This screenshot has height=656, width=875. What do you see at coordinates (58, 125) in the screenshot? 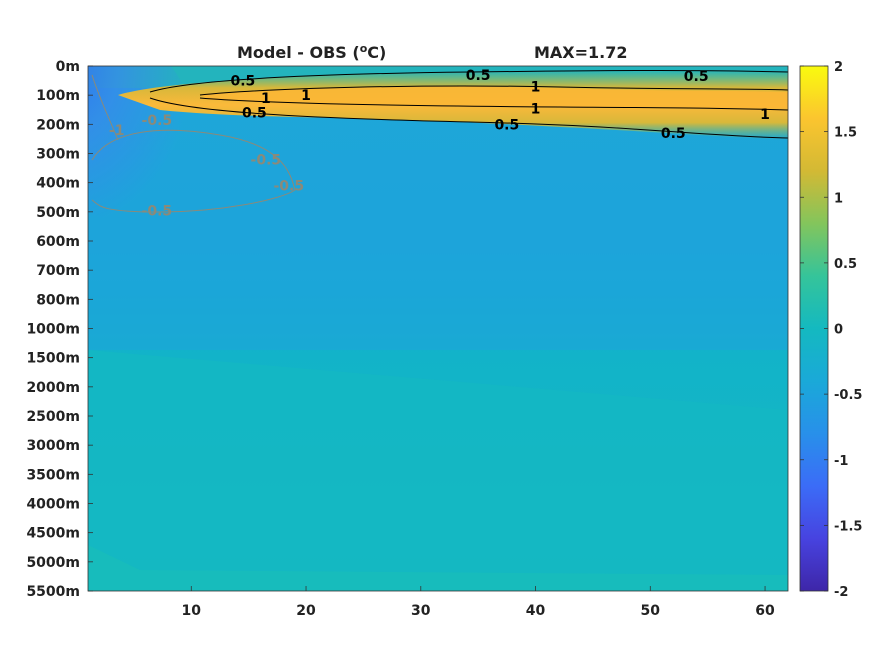
I see `y-tick-label: 200m` at bounding box center [58, 125].